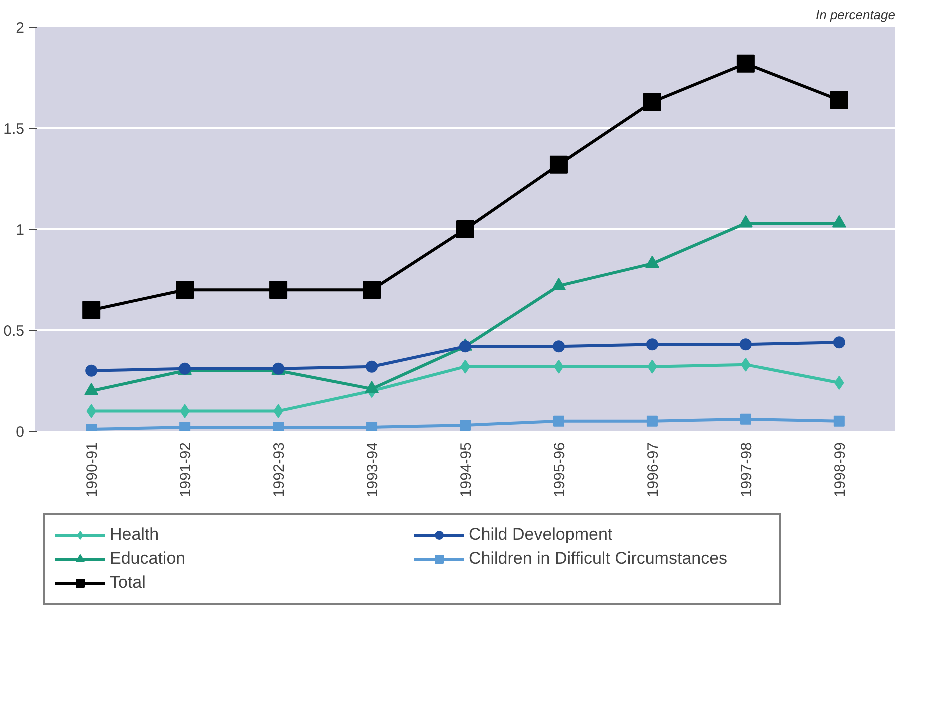 Image resolution: width=932 pixels, height=708 pixels. What do you see at coordinates (186, 470) in the screenshot?
I see `x-tick-label: 1991-92` at bounding box center [186, 470].